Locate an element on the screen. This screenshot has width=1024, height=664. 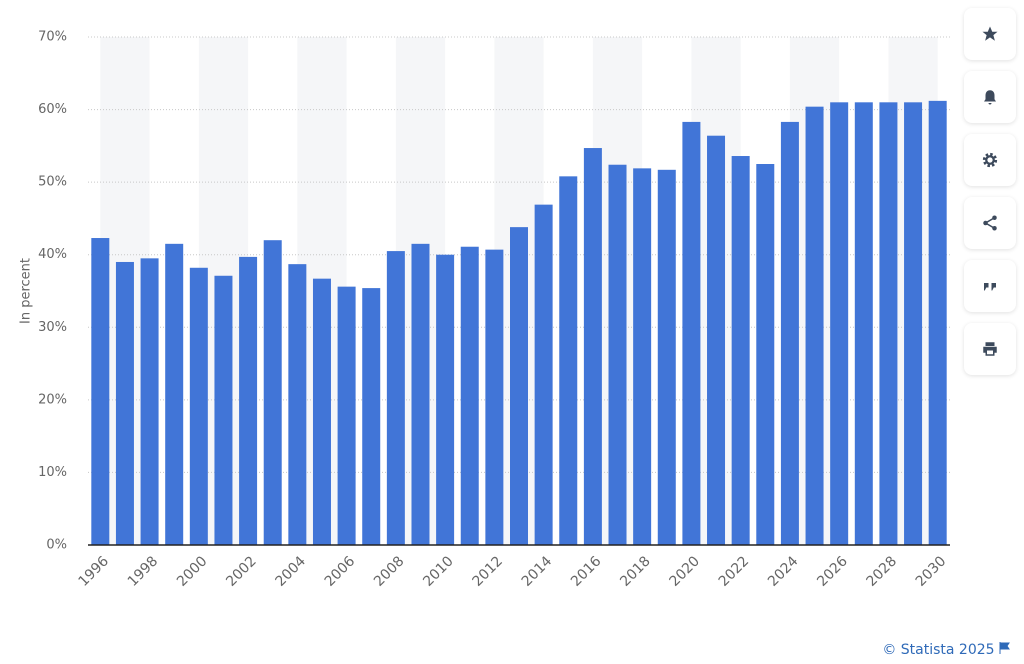
x-tick-label: 2014 is located at coordinates (537, 571).